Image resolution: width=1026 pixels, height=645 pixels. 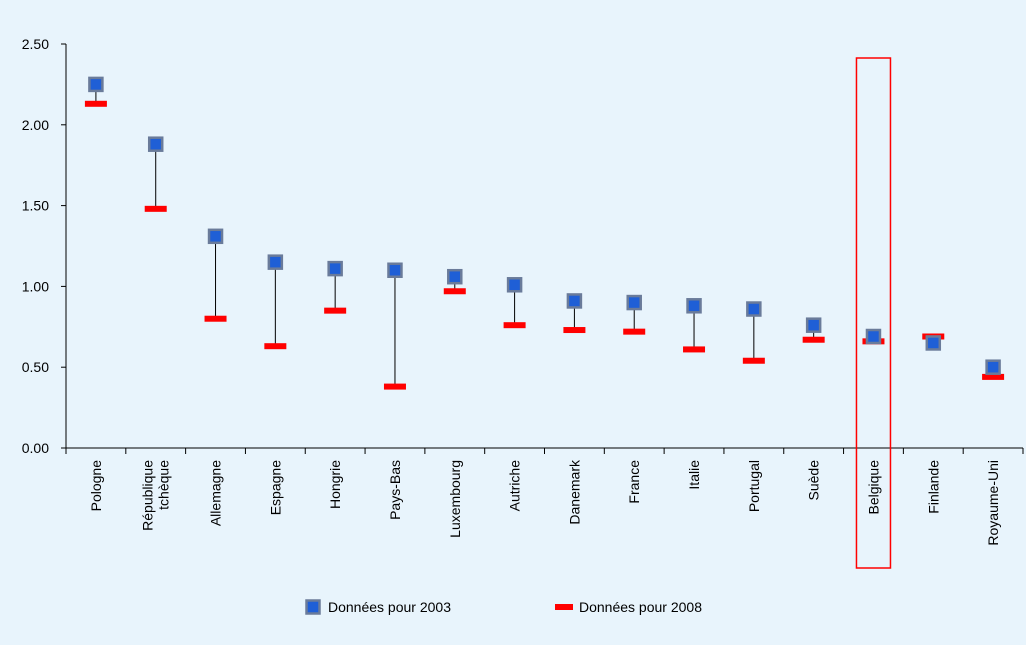 I want to click on x-tick-label-line: Italie, so click(x=694, y=475).